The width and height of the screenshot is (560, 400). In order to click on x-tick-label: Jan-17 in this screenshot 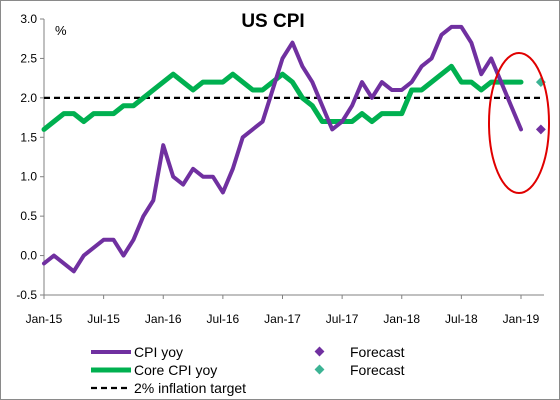, I will do `click(282, 319)`.